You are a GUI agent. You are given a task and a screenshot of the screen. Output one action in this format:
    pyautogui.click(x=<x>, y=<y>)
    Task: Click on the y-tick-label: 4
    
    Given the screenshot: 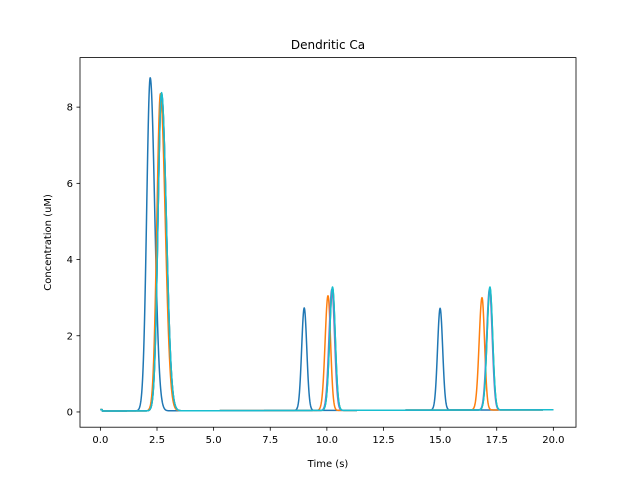 What is the action you would take?
    pyautogui.click(x=70, y=260)
    